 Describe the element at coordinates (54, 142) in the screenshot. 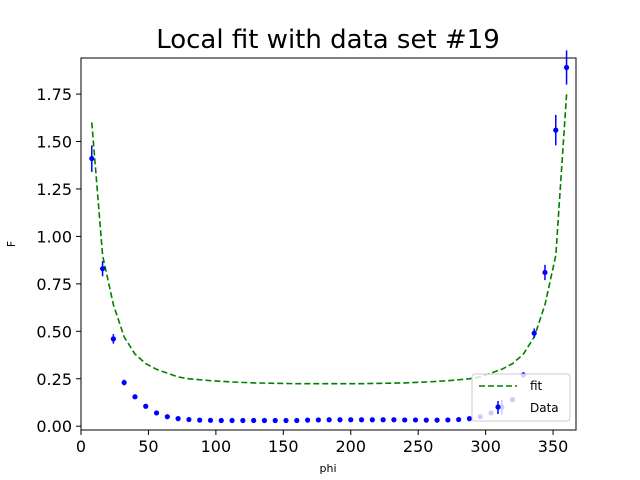

I see `y-tick-label: 1.50` at that location.